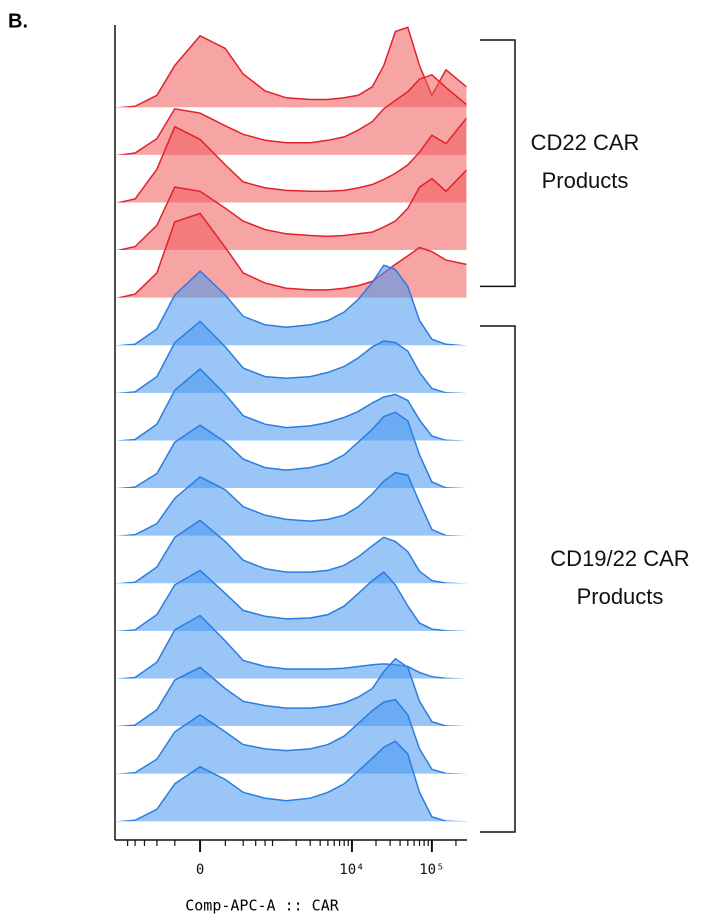 The height and width of the screenshot is (923, 712). I want to click on x-tick-label: 10⁴, so click(351, 870).